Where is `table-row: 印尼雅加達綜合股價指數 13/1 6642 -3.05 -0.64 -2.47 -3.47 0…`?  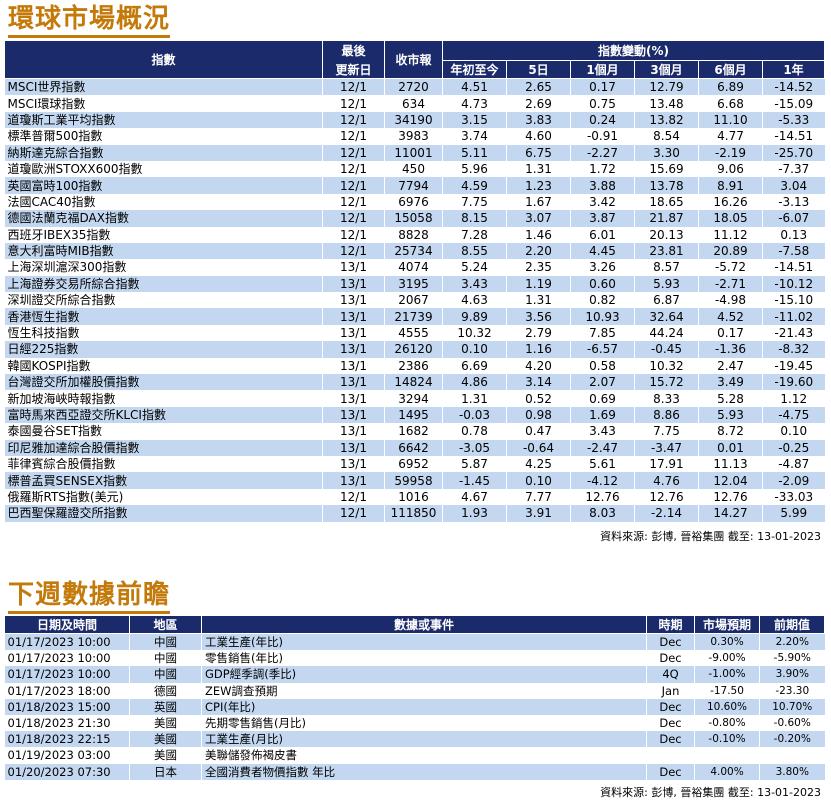
table-row: 印尼雅加達綜合股價指數 13/1 6642 -3.05 -0.64 -2.47 -3.47 0… is located at coordinates (414, 447).